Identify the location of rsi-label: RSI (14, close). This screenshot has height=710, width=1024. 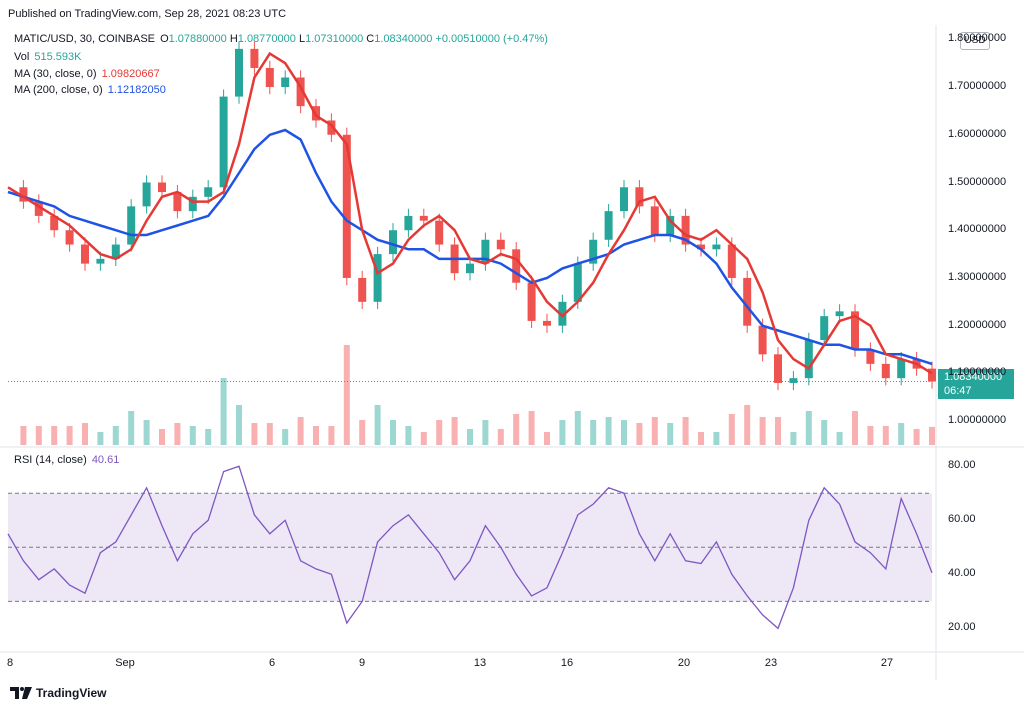
(50, 460).